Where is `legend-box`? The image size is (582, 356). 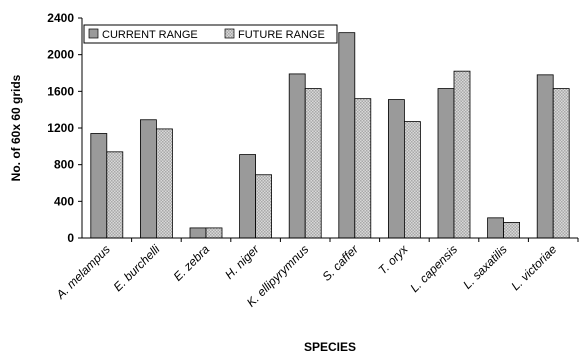
legend-box is located at coordinates (210, 34).